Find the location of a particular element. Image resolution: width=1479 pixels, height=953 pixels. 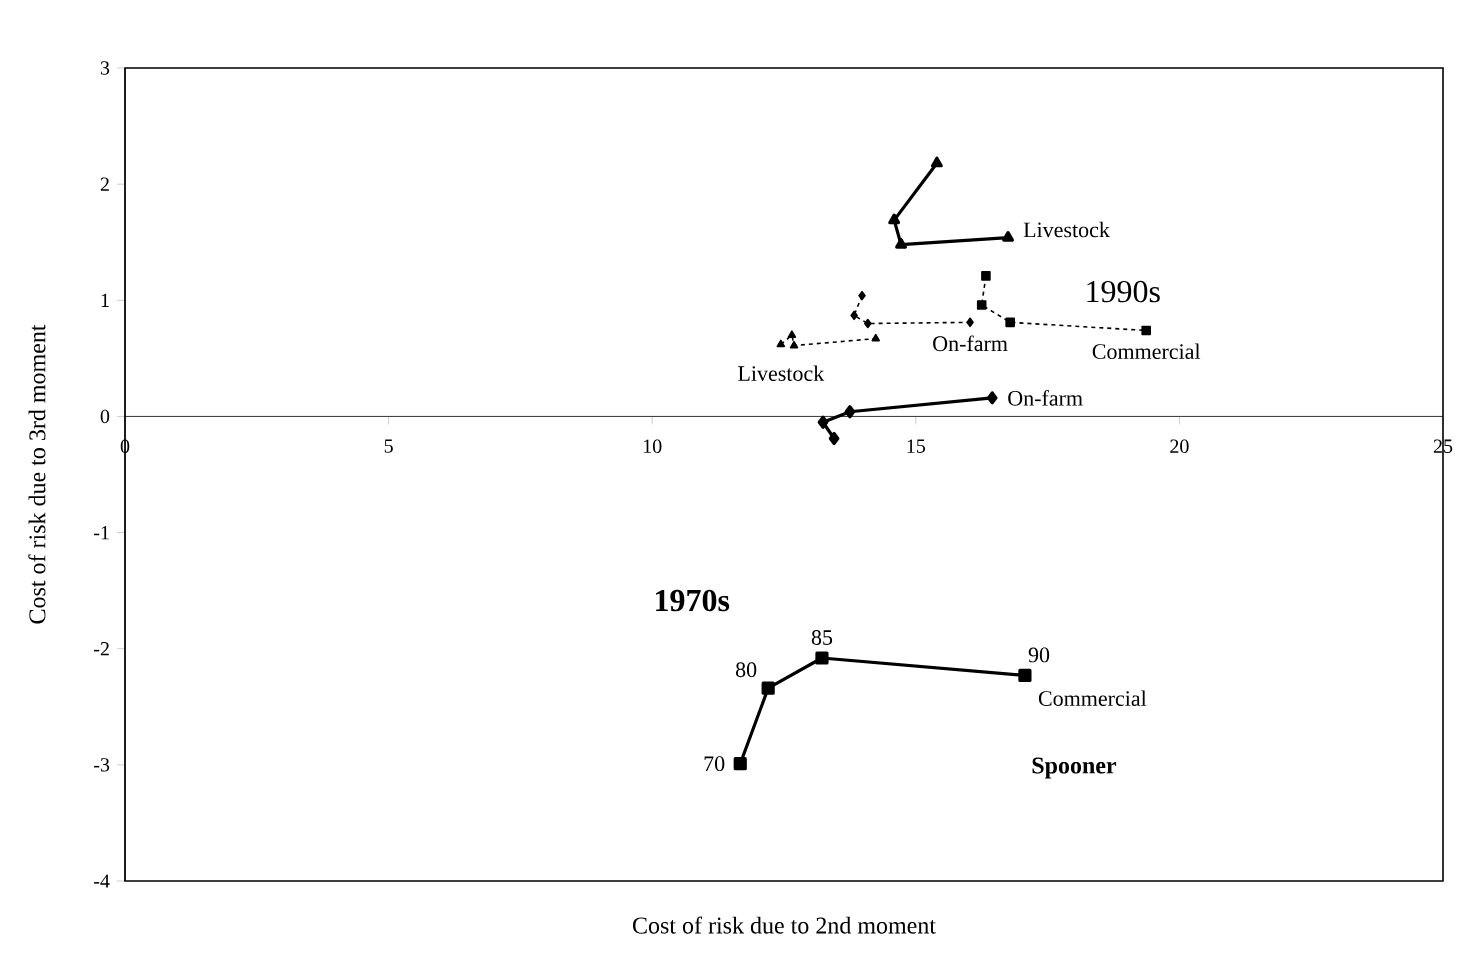

y-tick-label: 0 is located at coordinates (105, 416).